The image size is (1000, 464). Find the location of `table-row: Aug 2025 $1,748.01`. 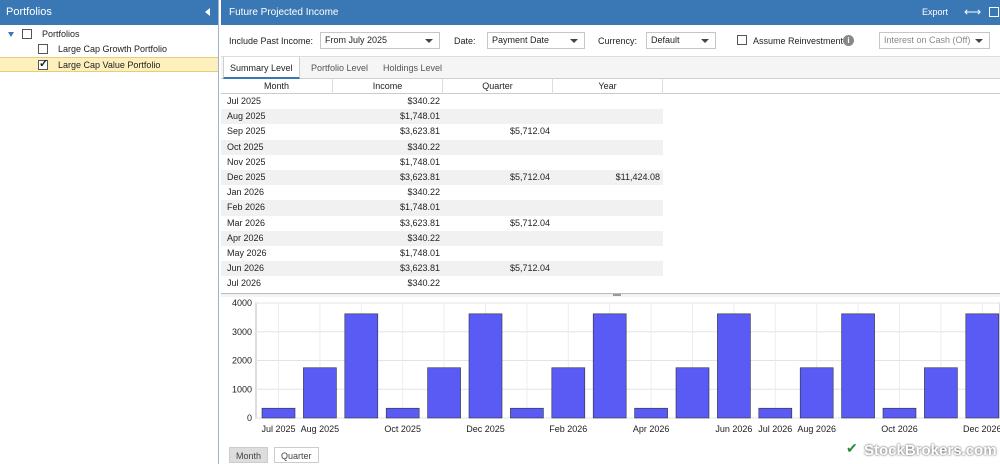

table-row: Aug 2025 $1,748.01 is located at coordinates (442, 117).